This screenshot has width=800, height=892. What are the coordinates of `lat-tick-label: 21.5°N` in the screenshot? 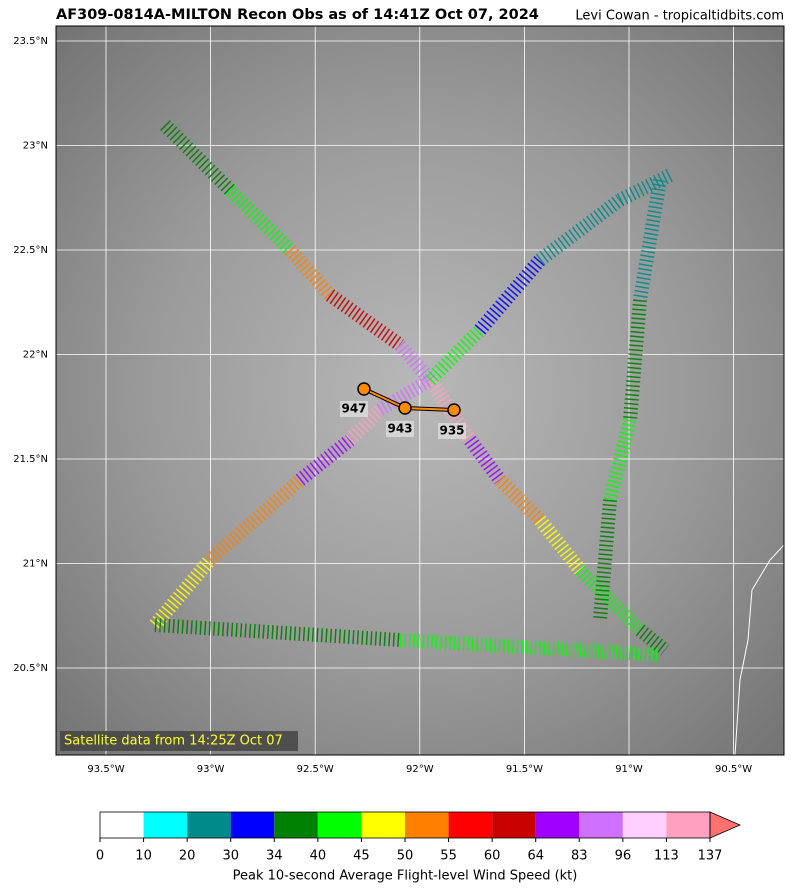 It's located at (30, 459).